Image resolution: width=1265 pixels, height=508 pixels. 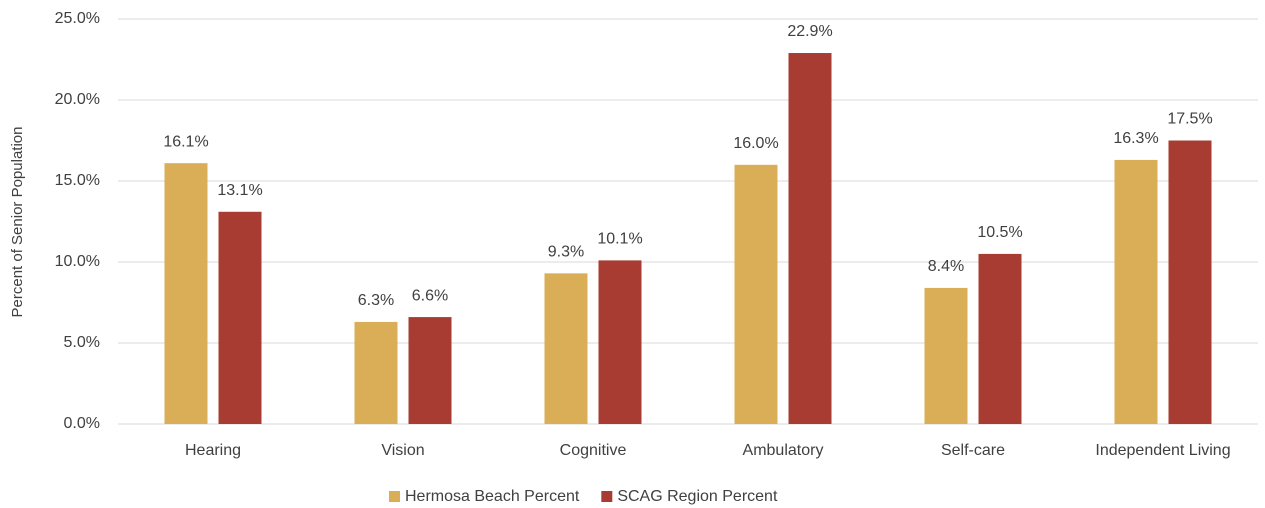 I want to click on data-label: 10.5%, so click(x=999, y=232).